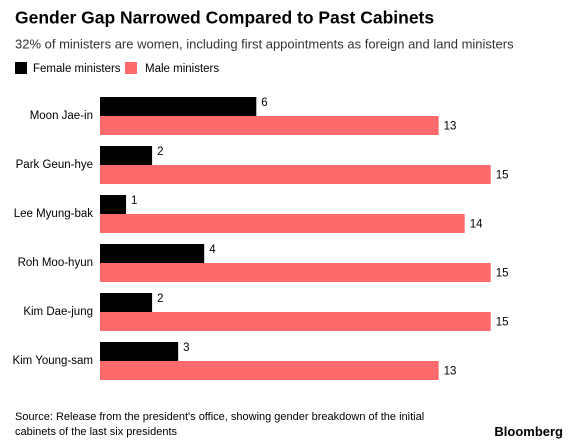  I want to click on value-label: 1, so click(134, 201).